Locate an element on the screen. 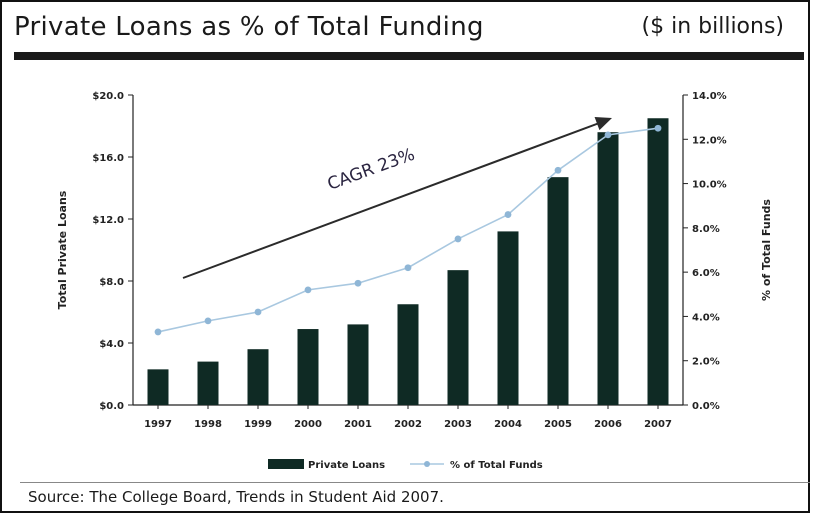  x-tick-label: 1998 is located at coordinates (208, 424).